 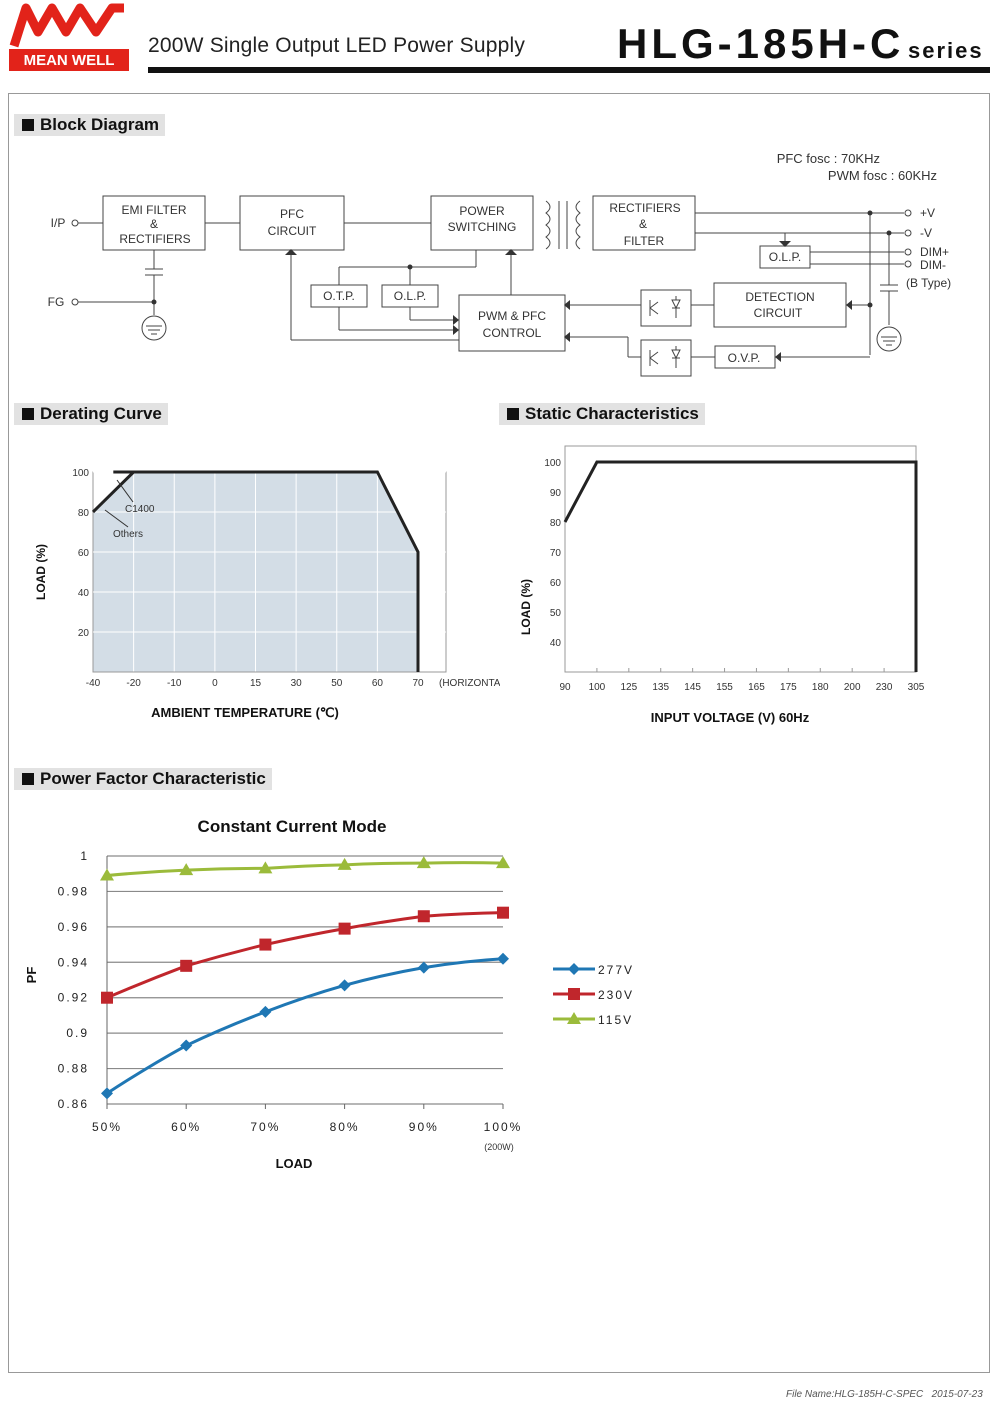 What do you see at coordinates (84, 633) in the screenshot?
I see `derating-ytick: 20` at bounding box center [84, 633].